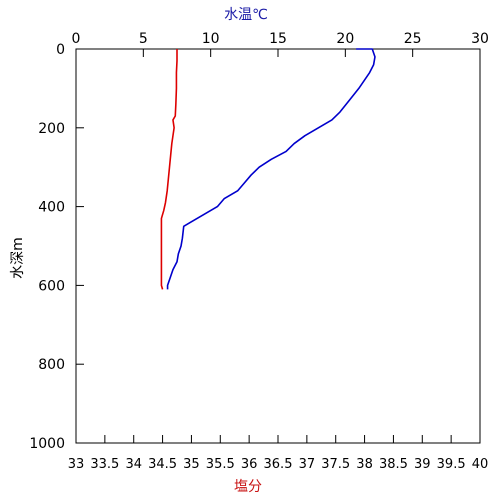 This screenshot has height=500, width=500. I want to click on left-tick-label: 400, so click(51, 208).